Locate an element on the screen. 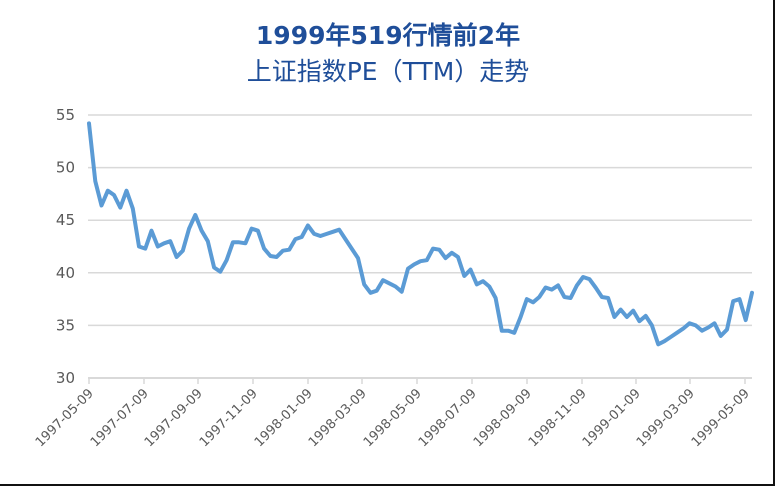 The height and width of the screenshot is (487, 776). x-tick-label: 1997-05-09 is located at coordinates (65, 418).